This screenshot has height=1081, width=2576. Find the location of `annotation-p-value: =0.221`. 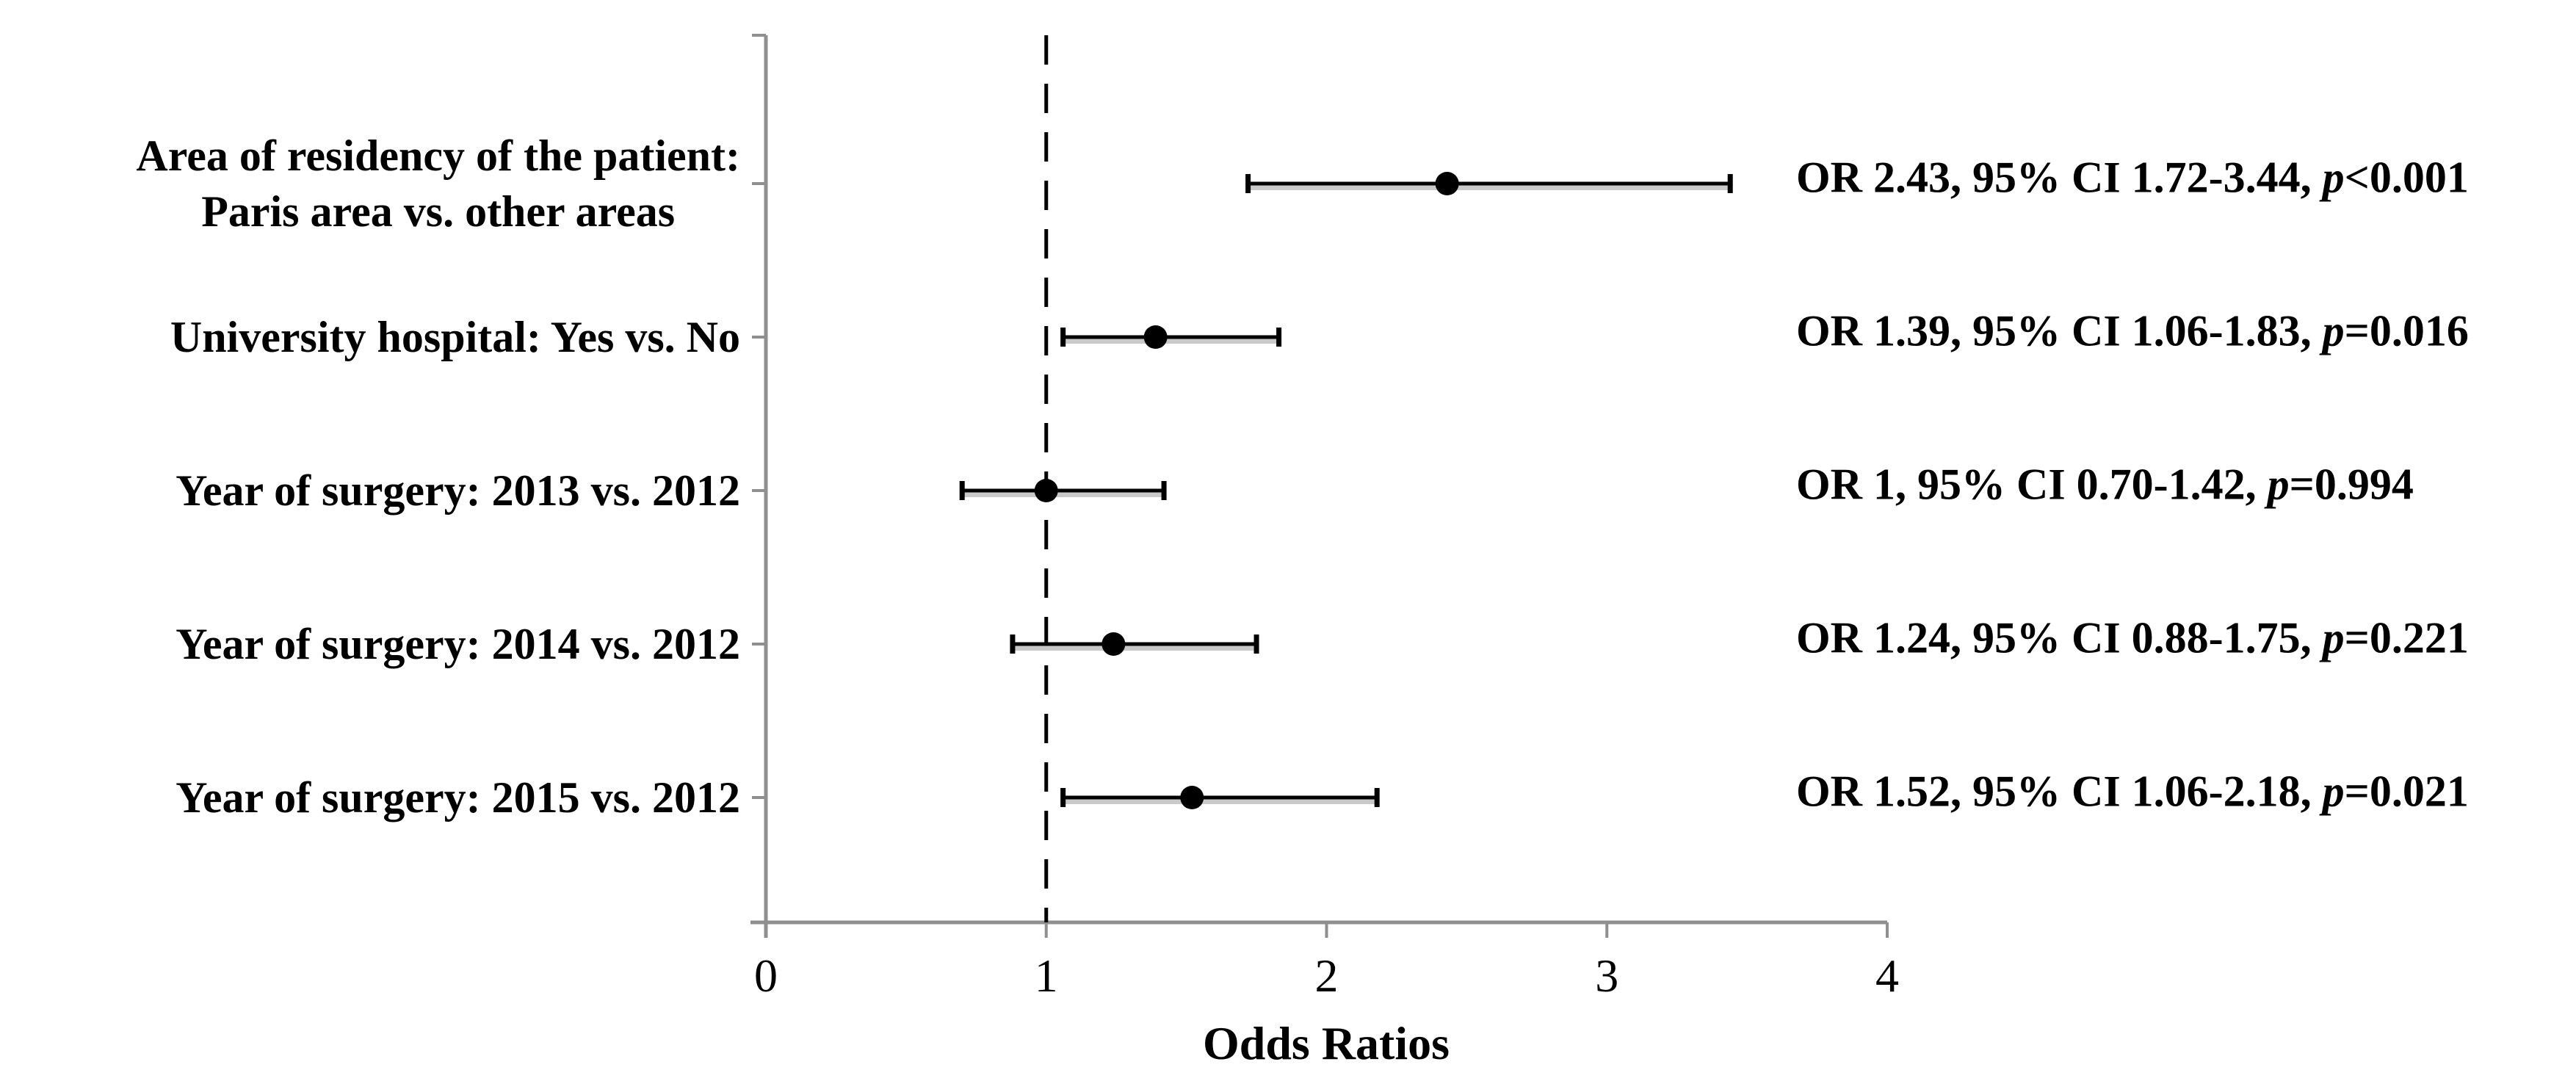

annotation-p-value: =0.221 is located at coordinates (2406, 637).